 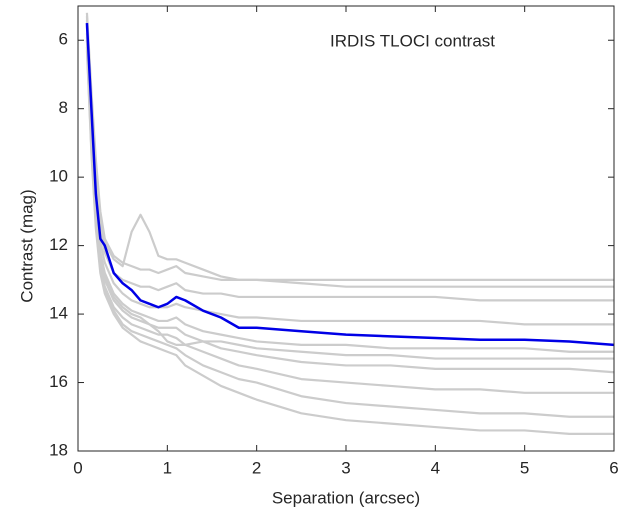 I want to click on y-tick-label: 12, so click(x=58, y=244).